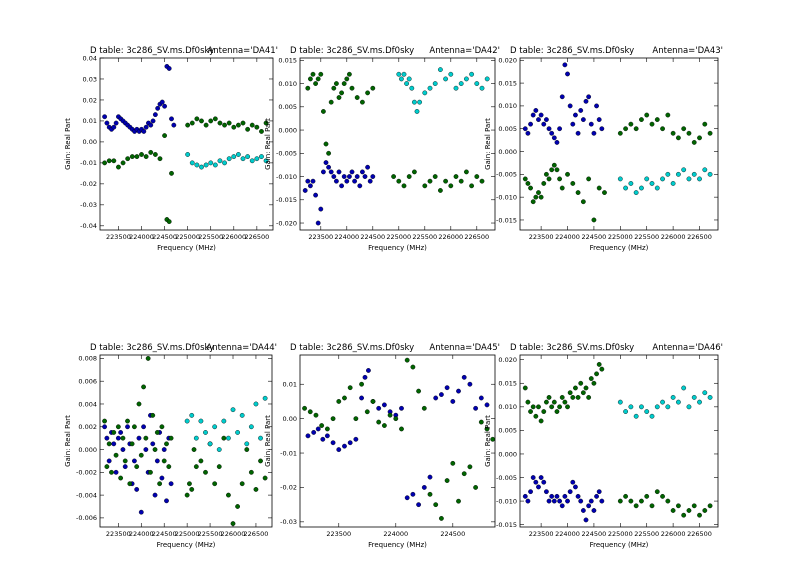  I want to click on y-tick-label: 0.04, so click(90, 58).